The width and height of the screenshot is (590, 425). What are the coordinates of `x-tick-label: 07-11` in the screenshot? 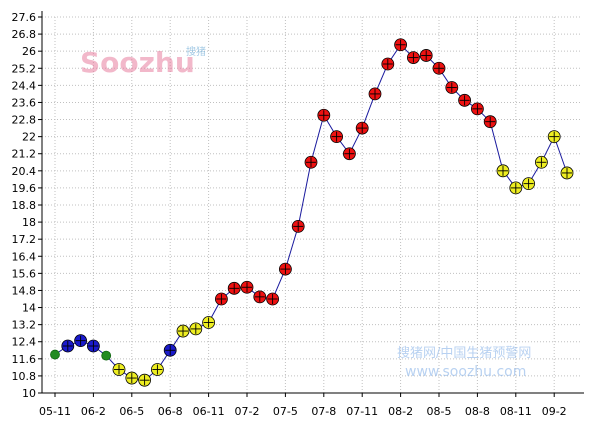 It's located at (362, 411).